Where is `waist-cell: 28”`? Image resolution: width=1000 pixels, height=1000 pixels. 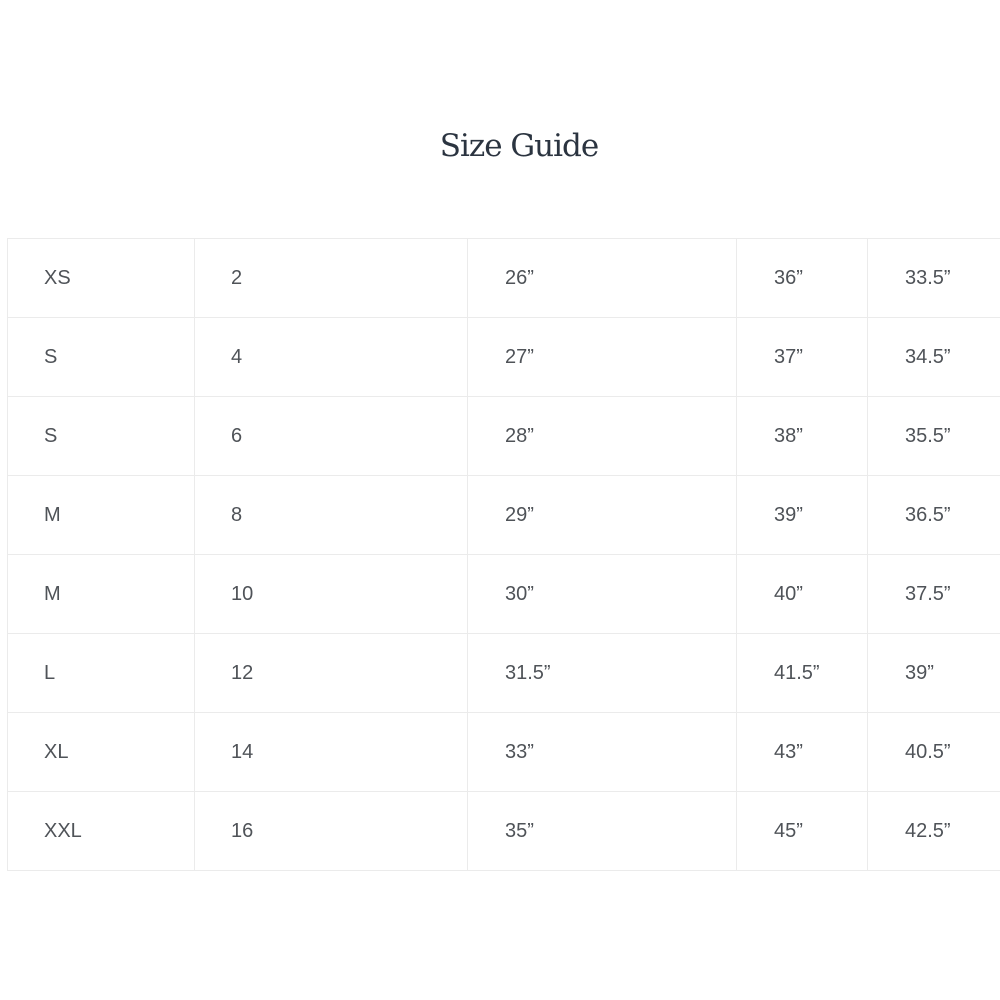
waist-cell: 28” is located at coordinates (602, 436).